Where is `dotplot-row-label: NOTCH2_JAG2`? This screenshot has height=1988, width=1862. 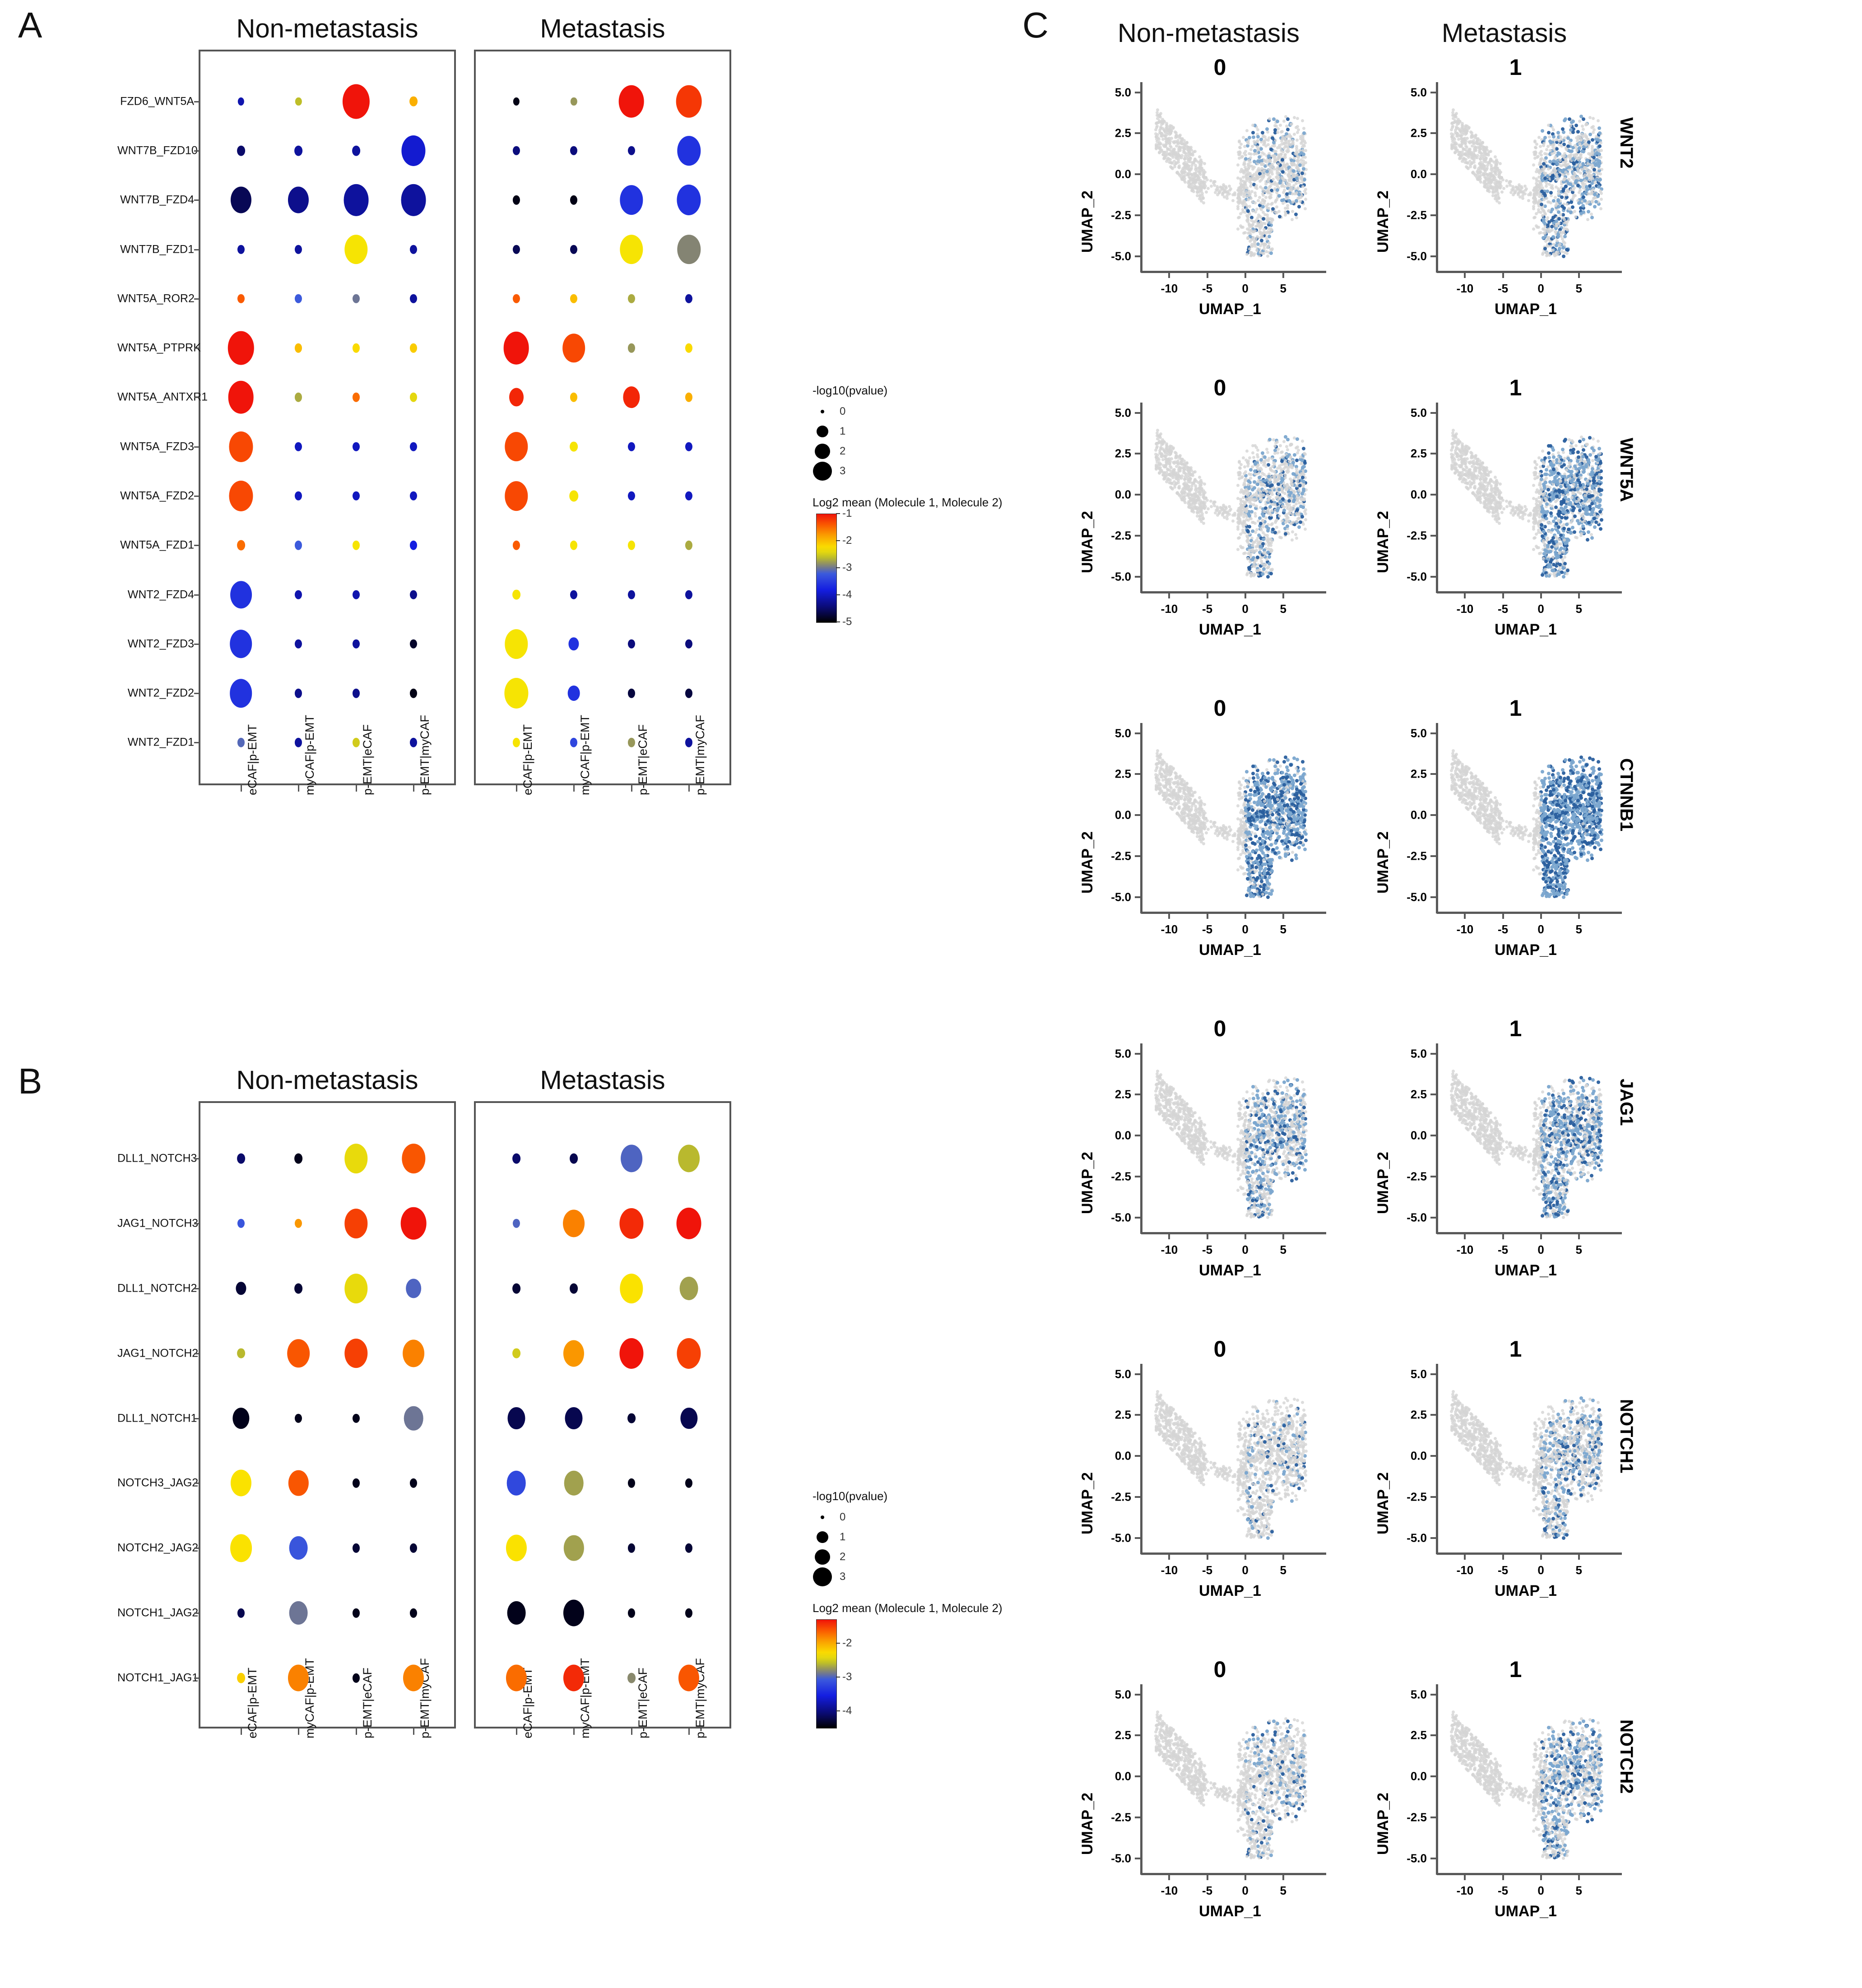
dotplot-row-label: NOTCH2_JAG2 is located at coordinates (155, 1548).